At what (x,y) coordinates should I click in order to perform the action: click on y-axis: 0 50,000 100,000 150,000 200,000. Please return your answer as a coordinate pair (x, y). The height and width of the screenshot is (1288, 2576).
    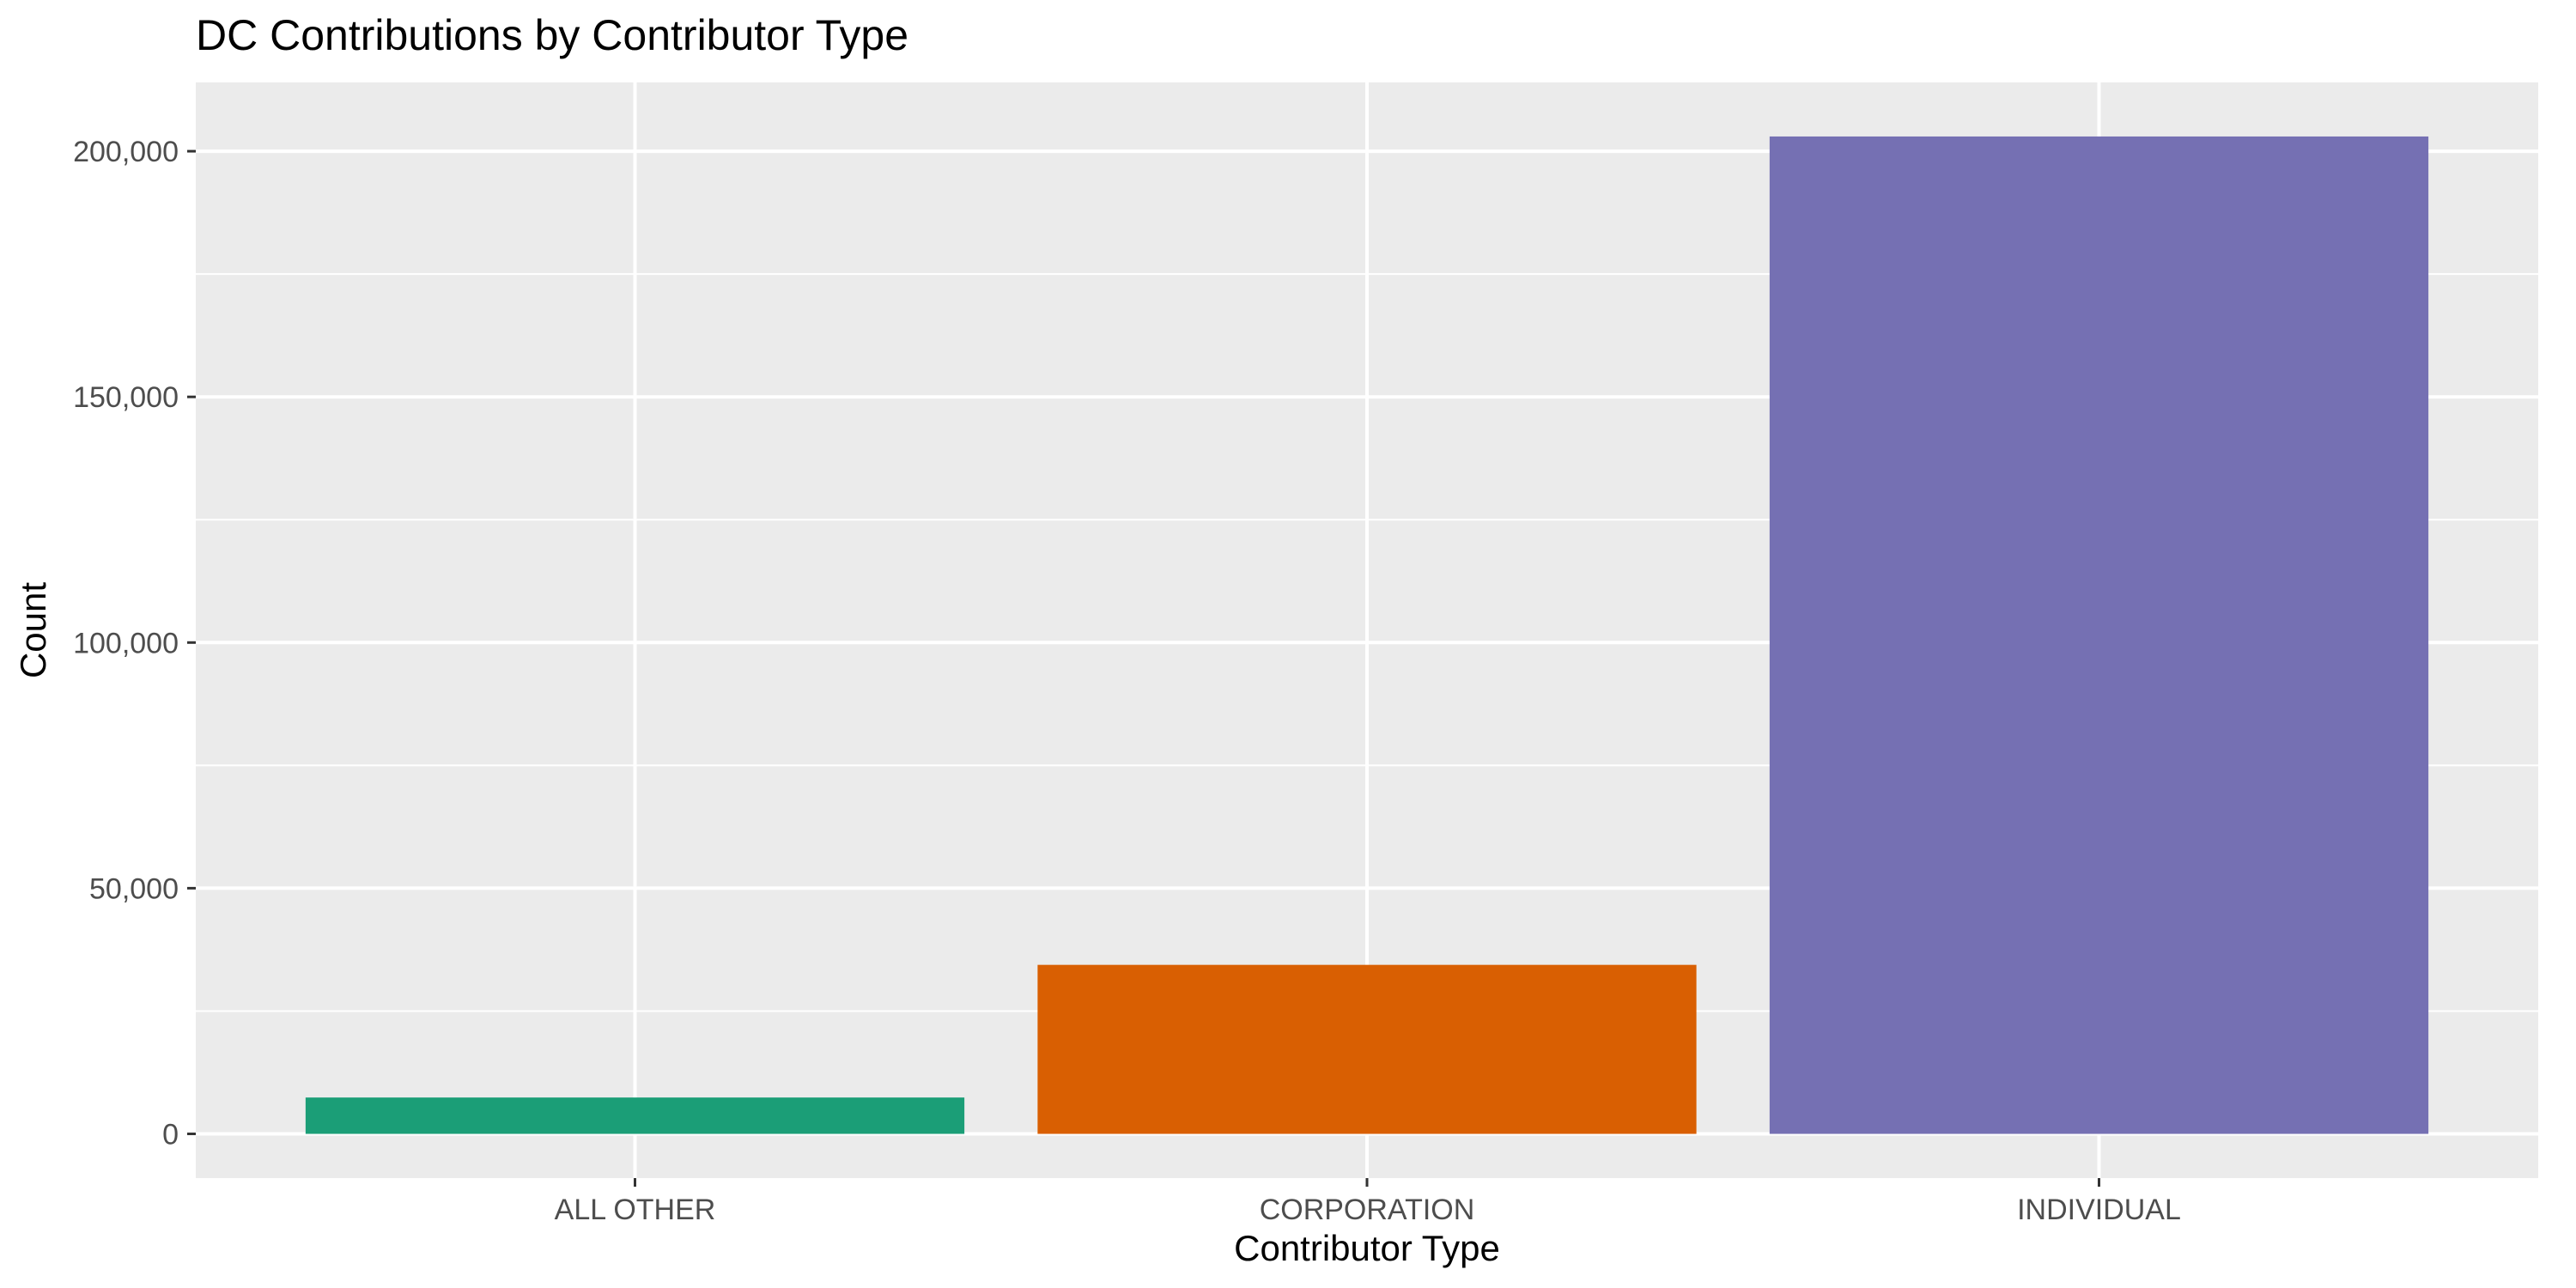
    Looking at the image, I should click on (134, 643).